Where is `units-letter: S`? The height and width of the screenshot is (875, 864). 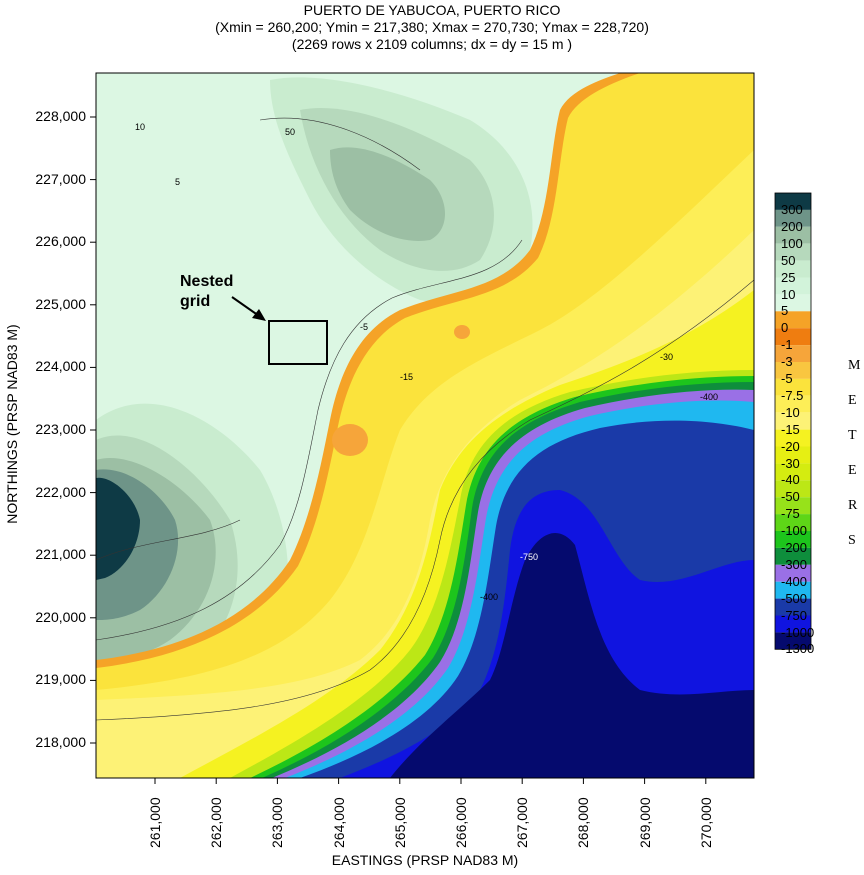
units-letter: S is located at coordinates (852, 540).